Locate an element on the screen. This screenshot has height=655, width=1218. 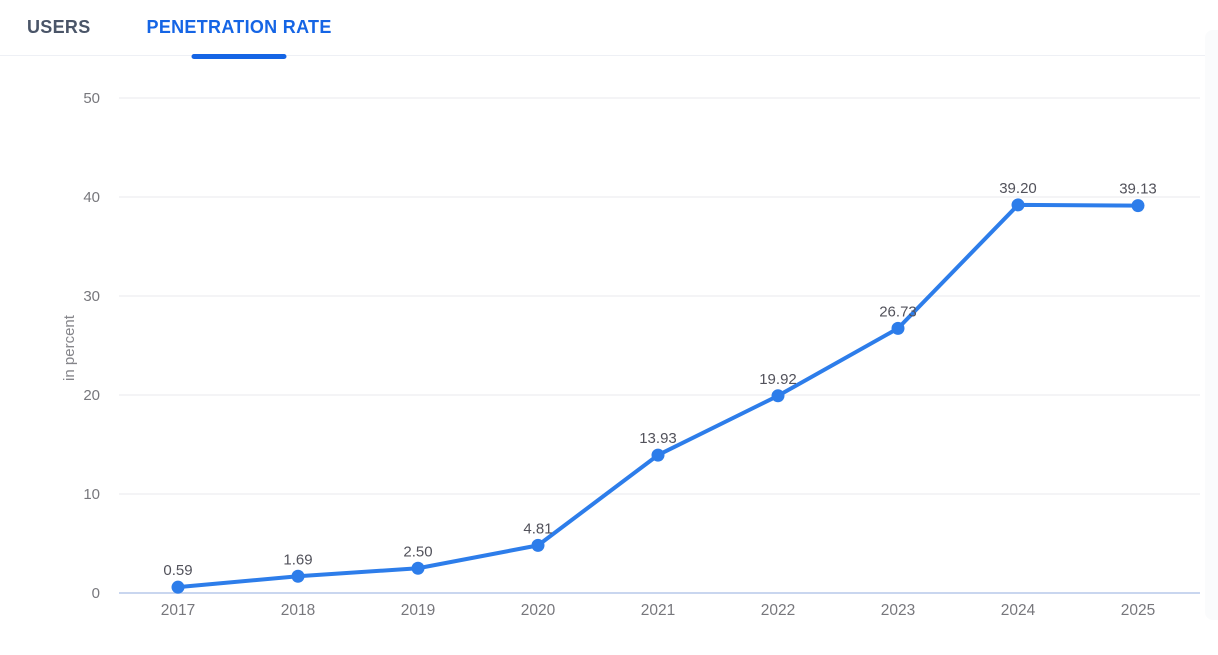
point-label: 1.69 is located at coordinates (297, 559).